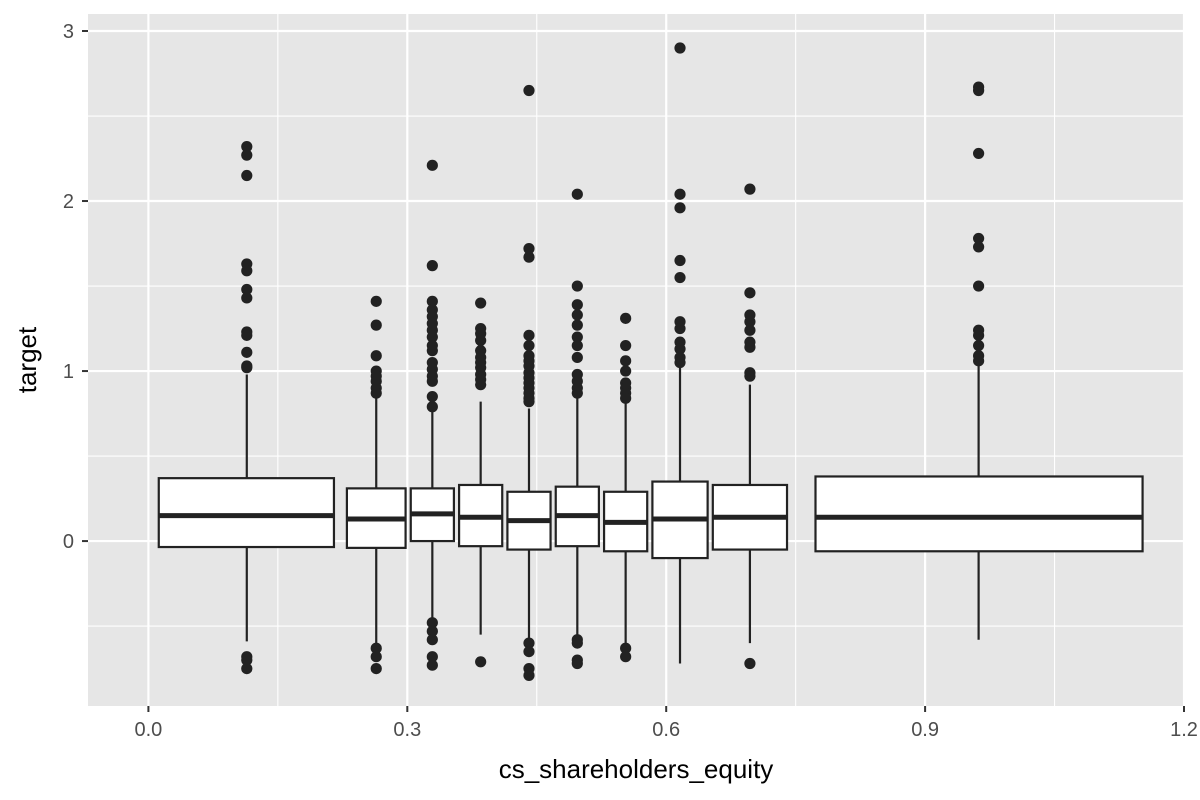 Image resolution: width=1200 pixels, height=800 pixels. What do you see at coordinates (666, 730) in the screenshot?
I see `x-tick-label: 0.6` at bounding box center [666, 730].